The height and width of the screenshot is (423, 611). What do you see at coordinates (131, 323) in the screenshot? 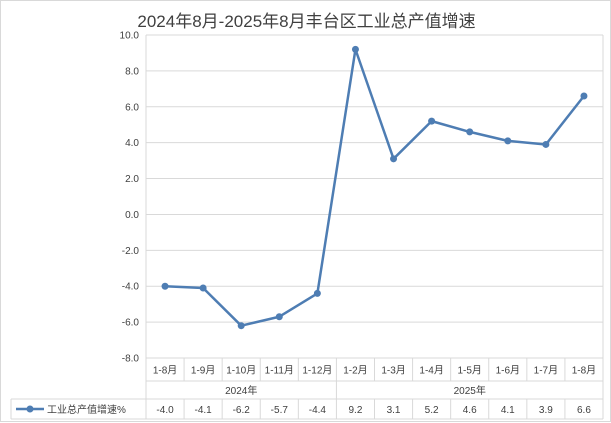
I see `y-tick-label: -6.0` at bounding box center [131, 323].